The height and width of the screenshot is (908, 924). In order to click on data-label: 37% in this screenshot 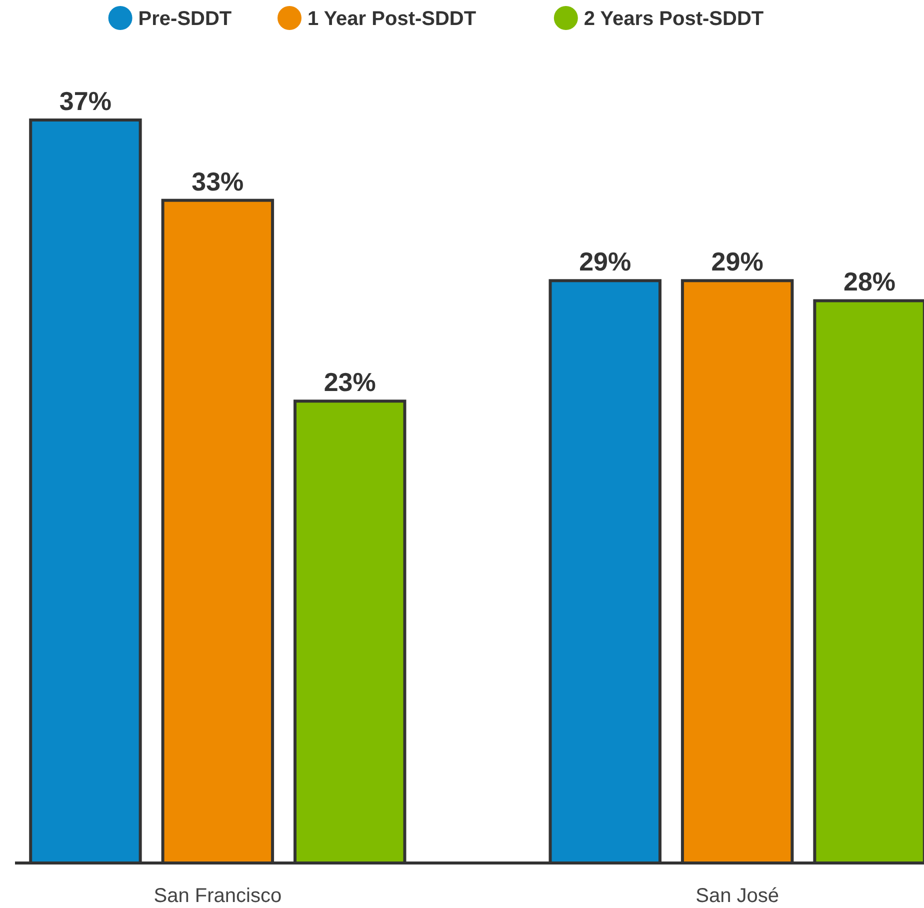, I will do `click(85, 101)`.